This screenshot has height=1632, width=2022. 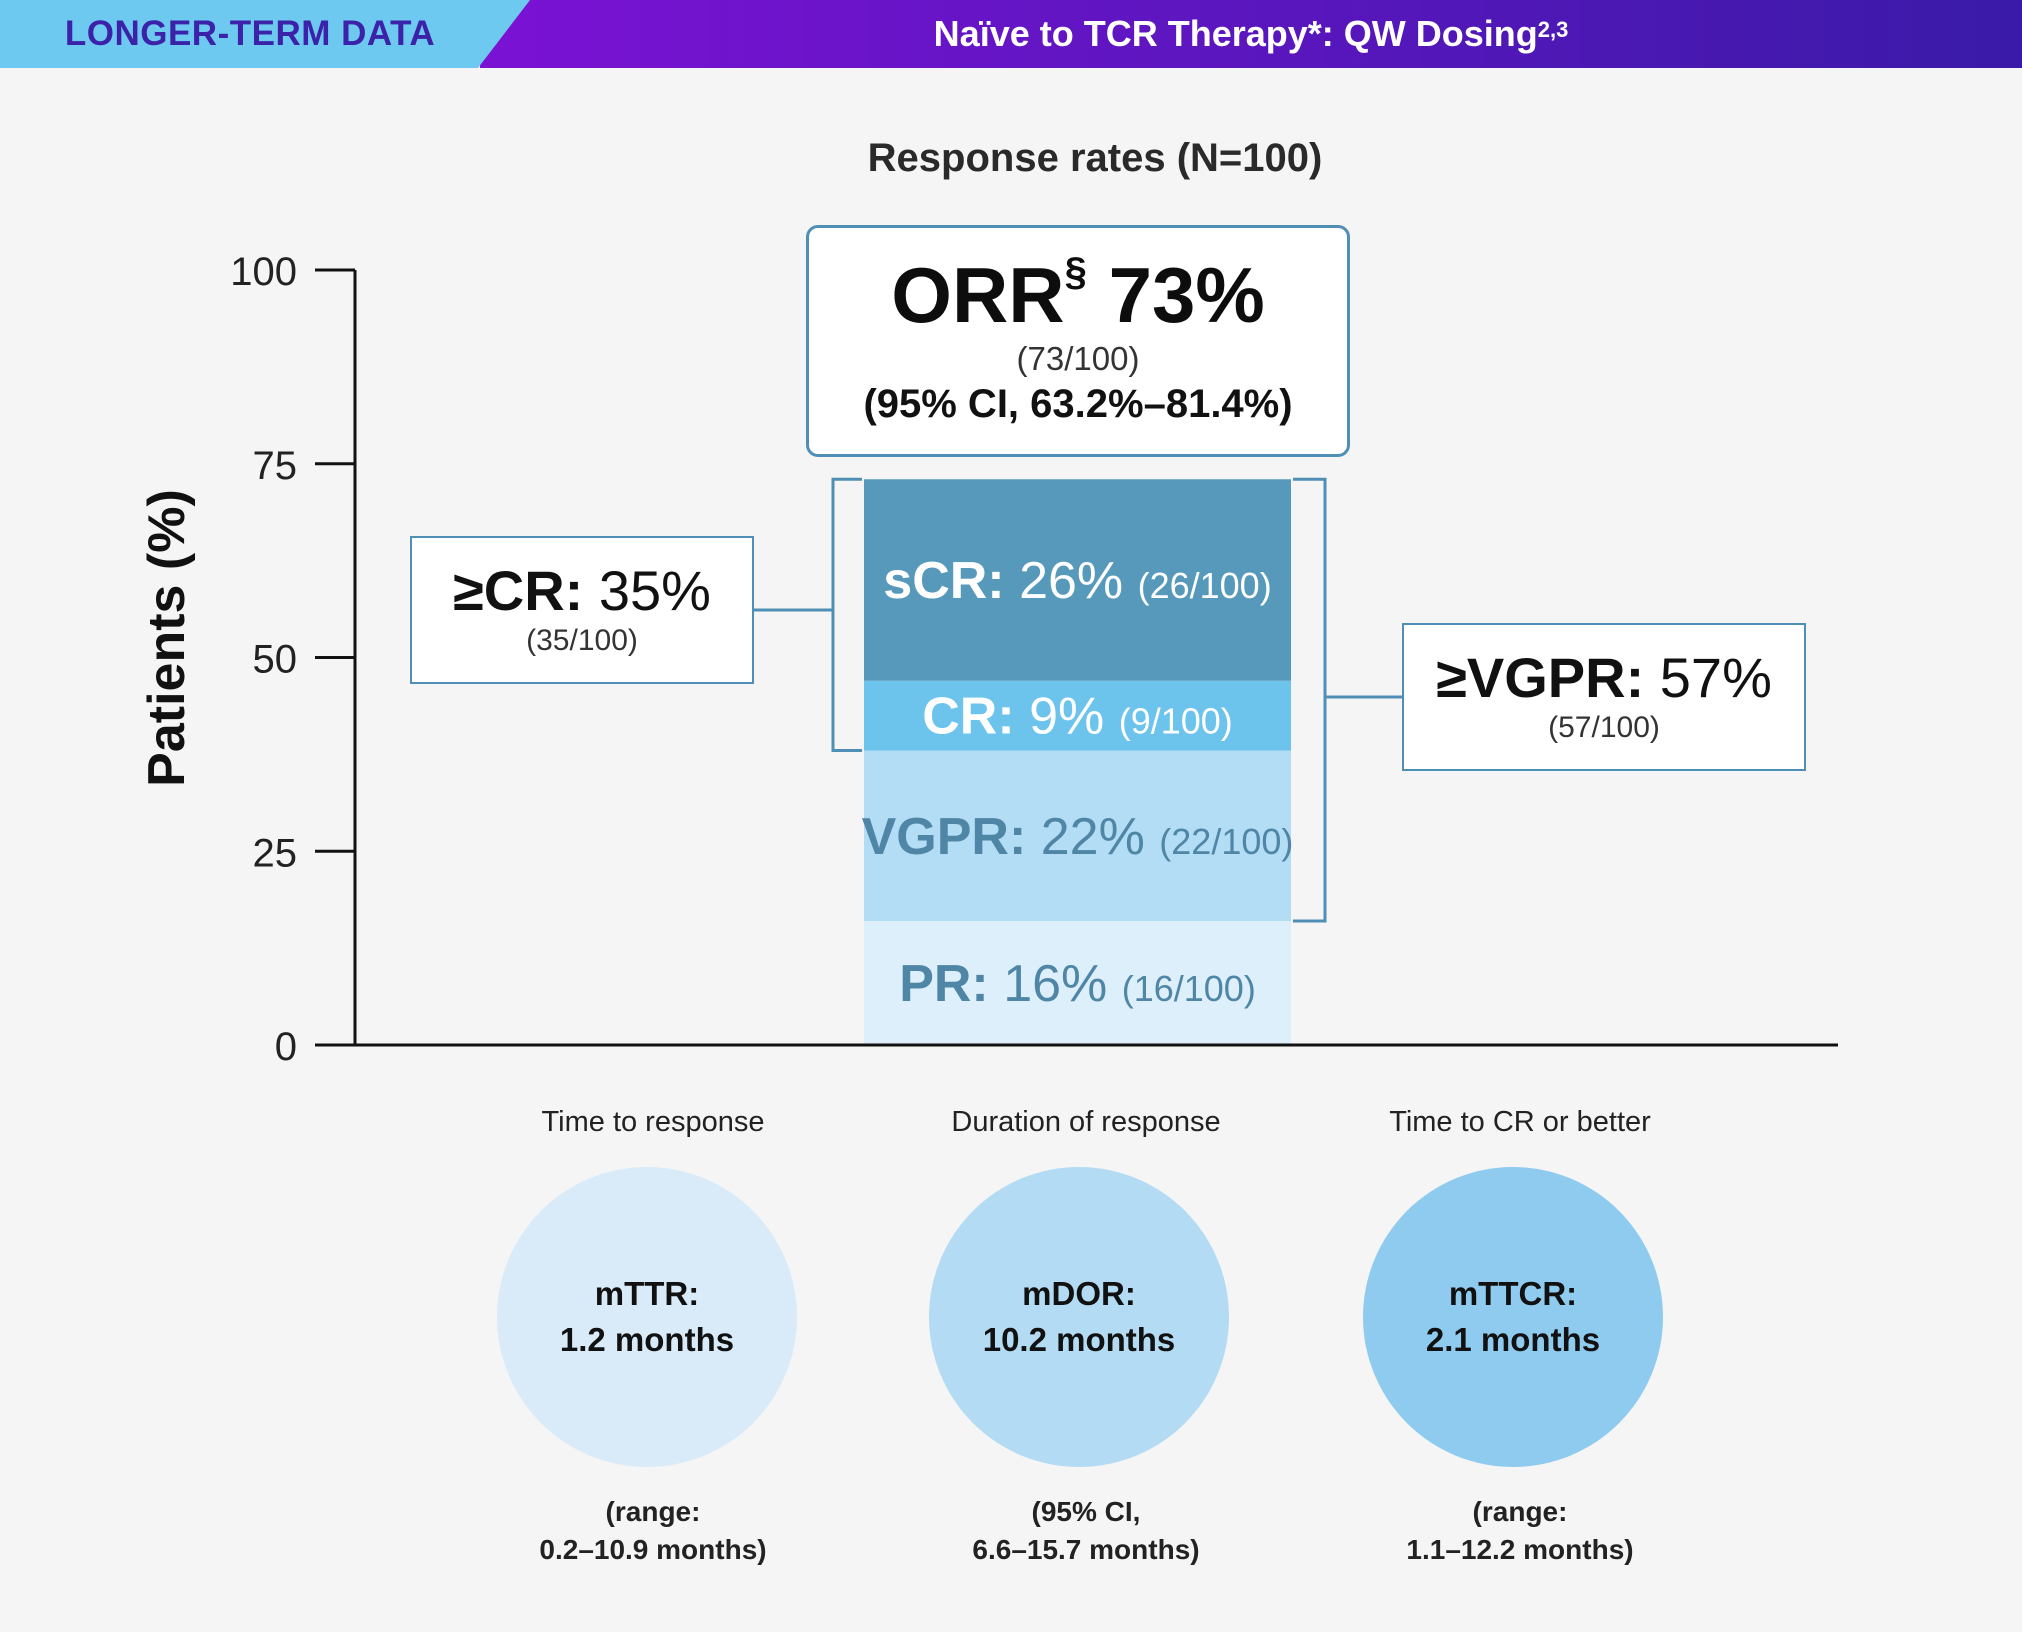 What do you see at coordinates (653, 1549) in the screenshot?
I see `metric-ttr-foot-line2: 0.2–10.9 months)` at bounding box center [653, 1549].